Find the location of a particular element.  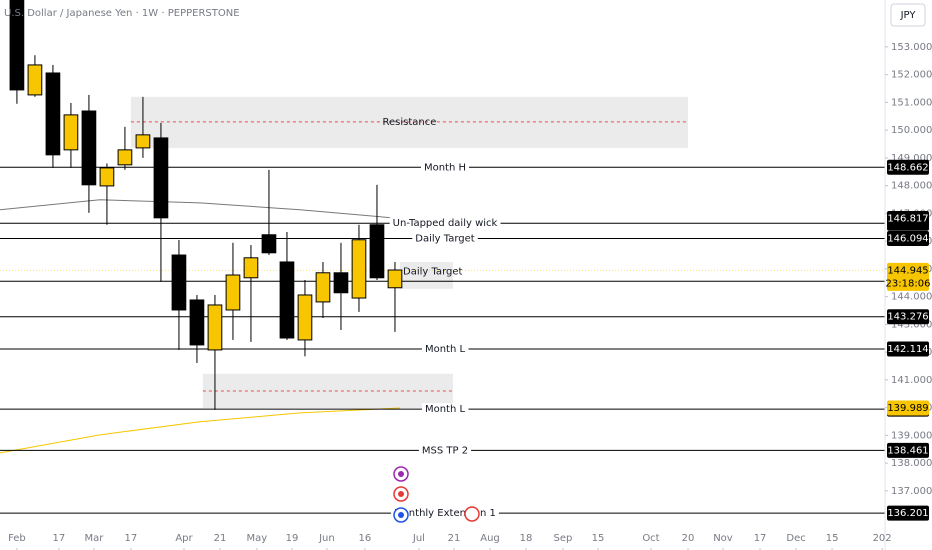

x-tick-label: 16 is located at coordinates (365, 538).